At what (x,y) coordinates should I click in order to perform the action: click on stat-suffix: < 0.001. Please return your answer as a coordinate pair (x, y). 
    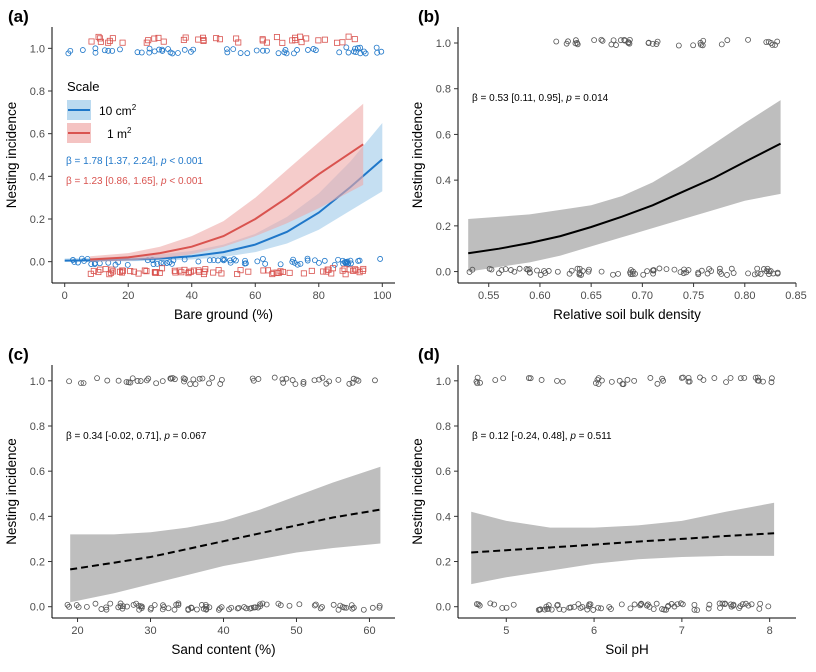
    Looking at the image, I should click on (185, 161).